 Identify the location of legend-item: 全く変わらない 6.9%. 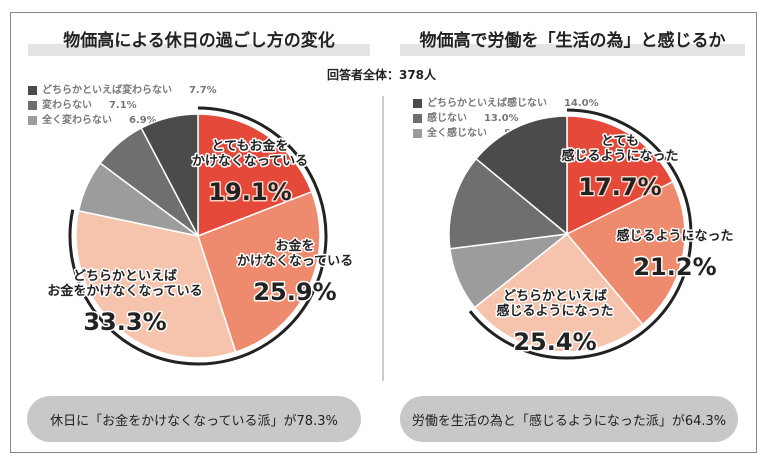
(122, 120).